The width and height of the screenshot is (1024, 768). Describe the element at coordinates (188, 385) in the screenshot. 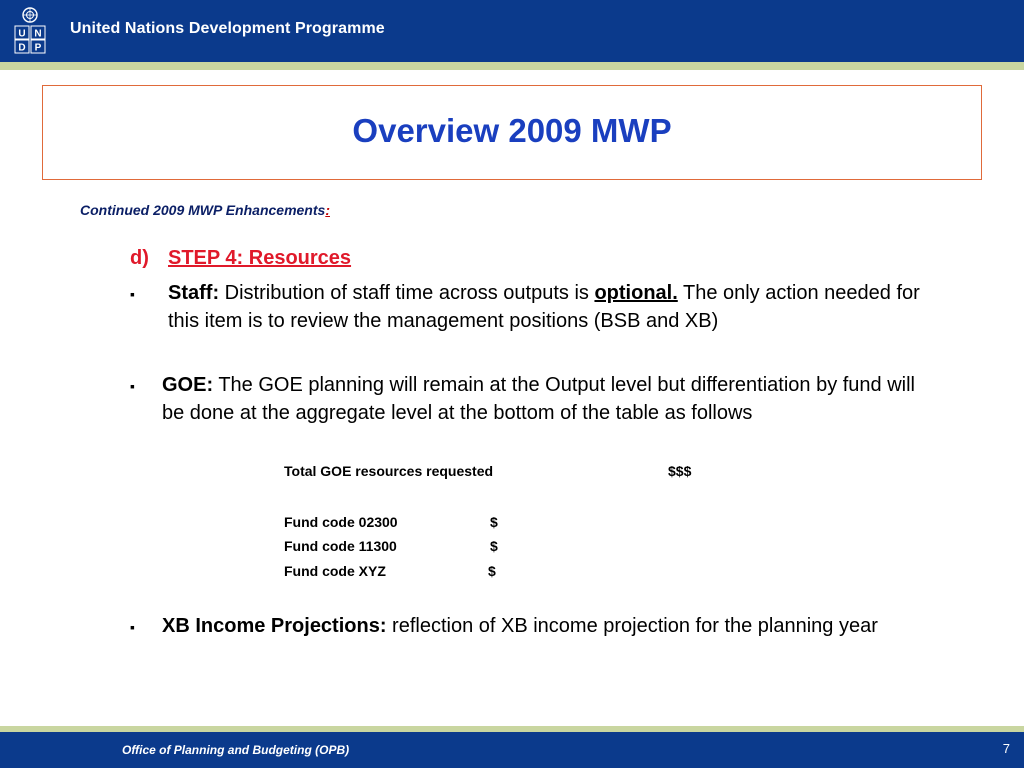

I see `goe-label: GOE:` at that location.